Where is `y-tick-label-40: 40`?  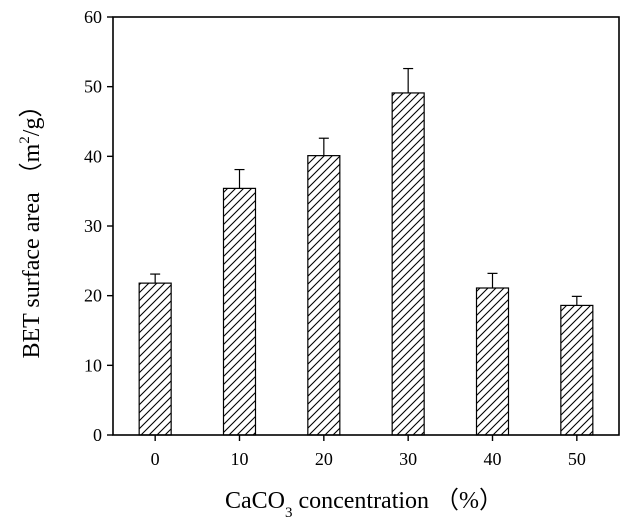 y-tick-label-40: 40 is located at coordinates (93, 156).